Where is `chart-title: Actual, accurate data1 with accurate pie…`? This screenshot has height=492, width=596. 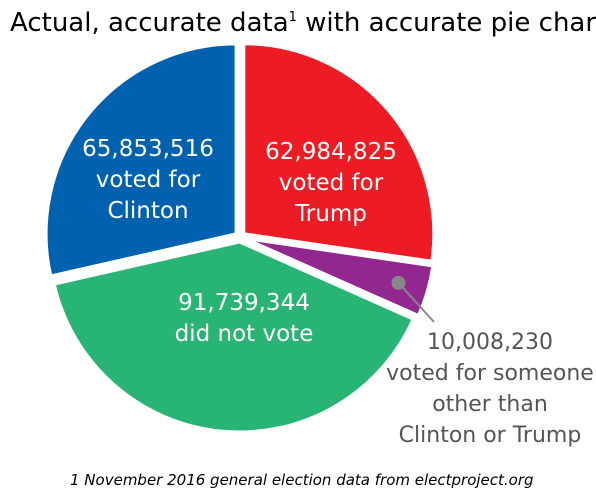
chart-title: Actual, accurate data1 with accurate pie… is located at coordinates (303, 23).